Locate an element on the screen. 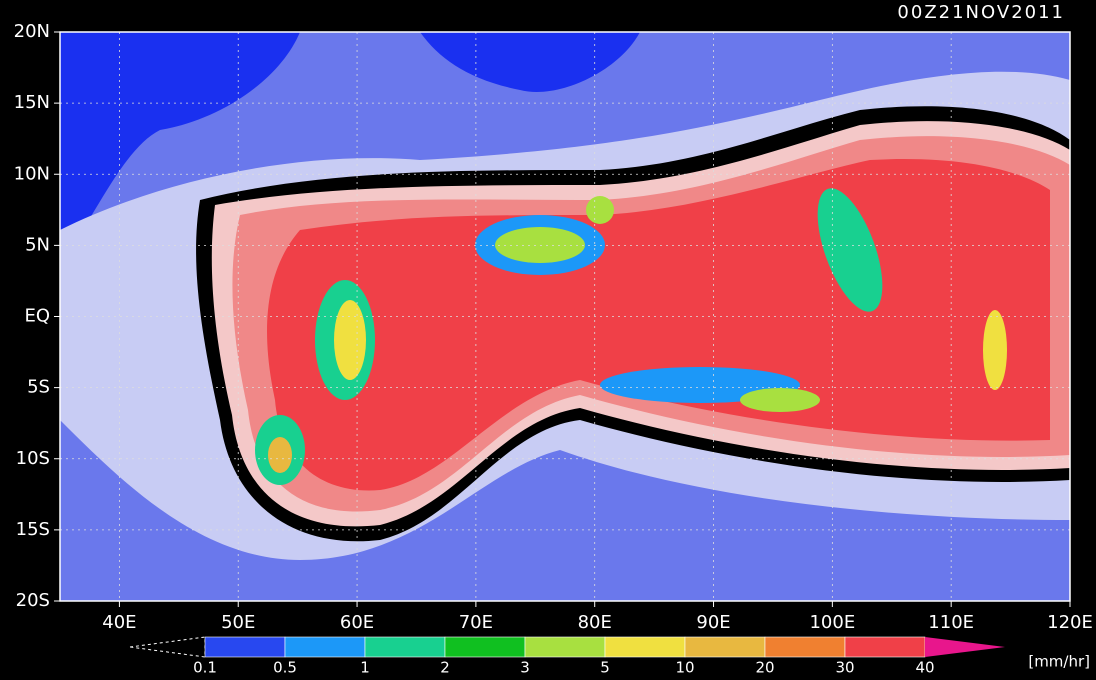 The height and width of the screenshot is (680, 1096). lon-tick-label: 100E is located at coordinates (832, 622).